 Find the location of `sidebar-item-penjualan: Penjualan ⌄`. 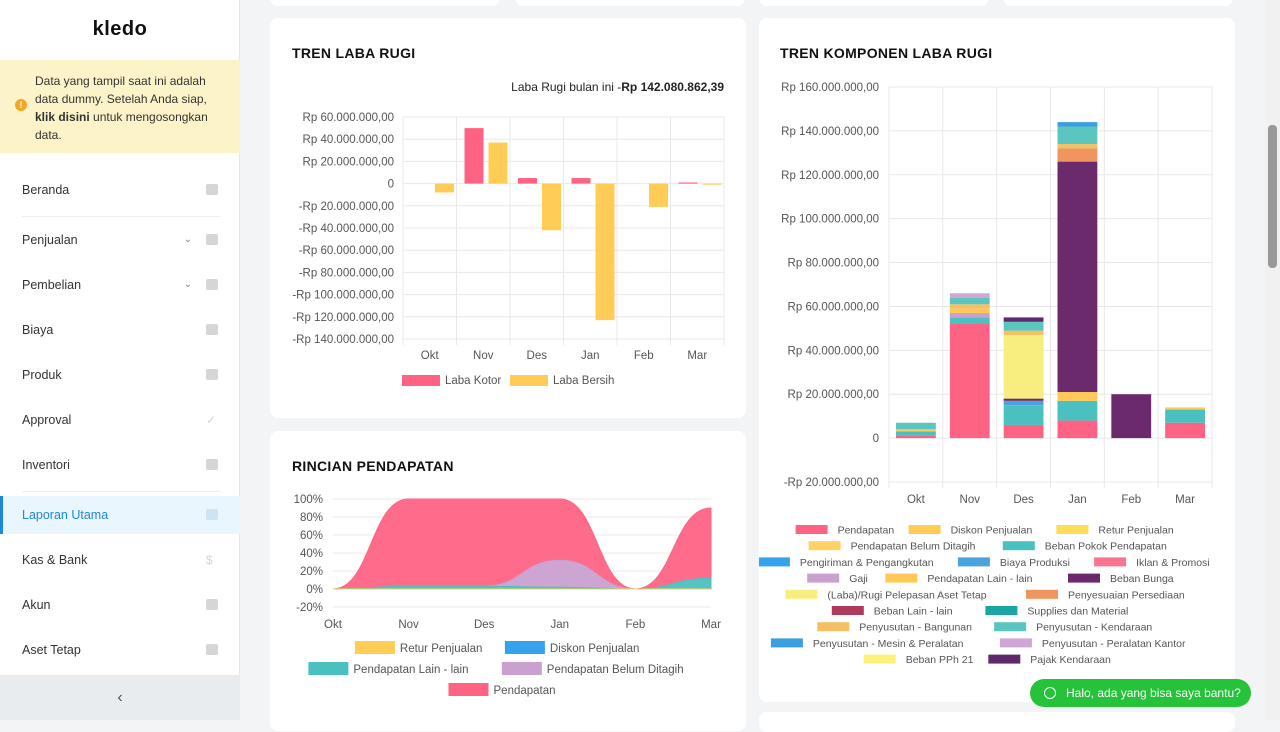

sidebar-item-penjualan: Penjualan ⌄ is located at coordinates (120, 240).